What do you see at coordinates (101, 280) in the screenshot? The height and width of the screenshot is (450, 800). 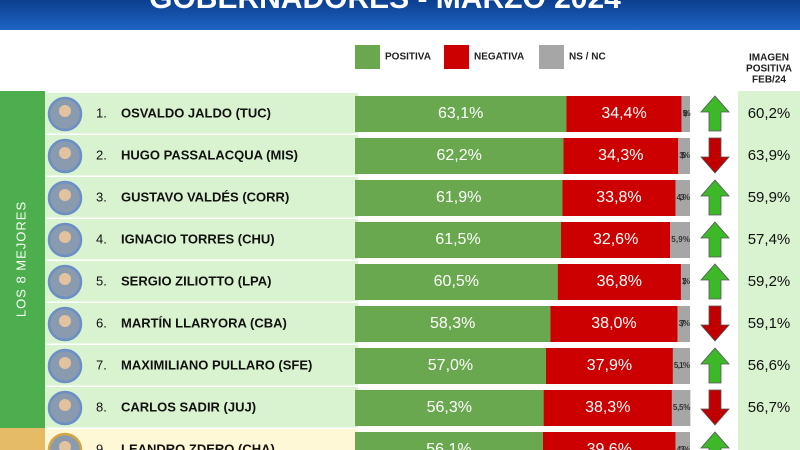 I see `rank: 5.` at bounding box center [101, 280].